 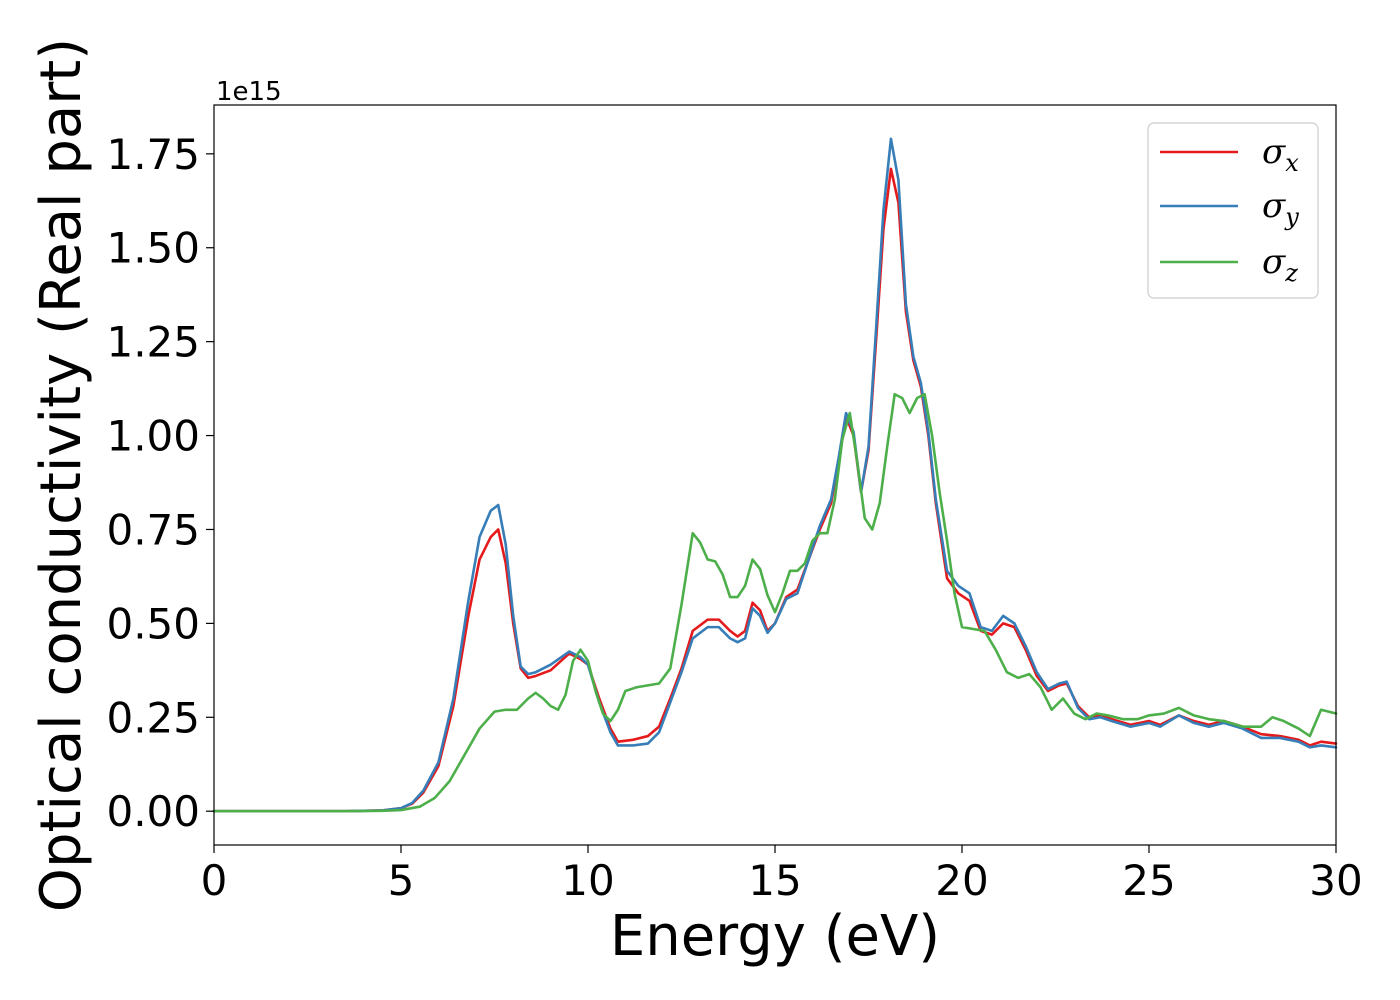 What do you see at coordinates (1148, 880) in the screenshot?
I see `x-tick-label: 25` at bounding box center [1148, 880].